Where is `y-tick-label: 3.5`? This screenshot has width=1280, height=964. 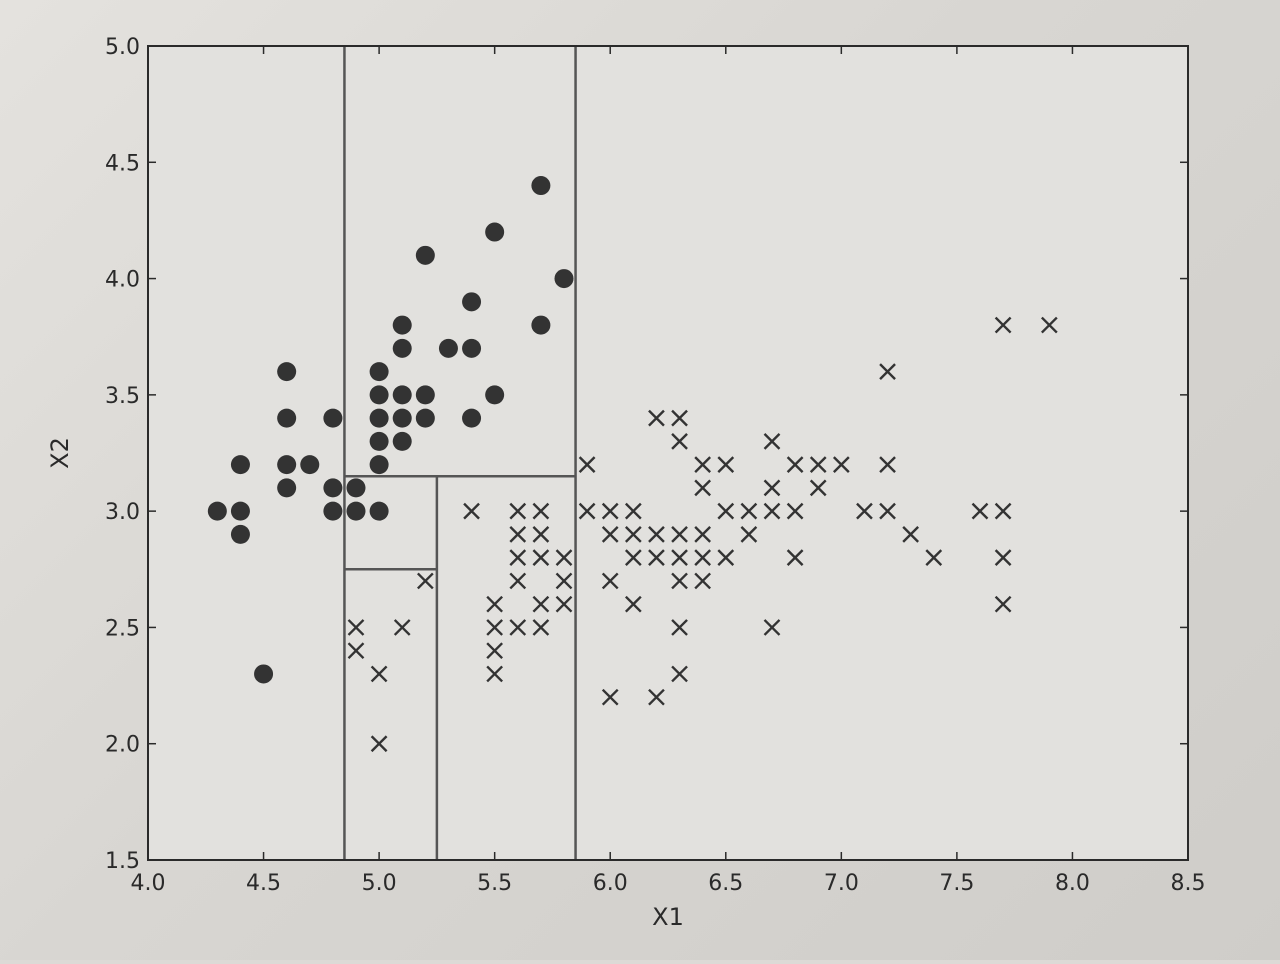 y-tick-label: 3.5 is located at coordinates (122, 396).